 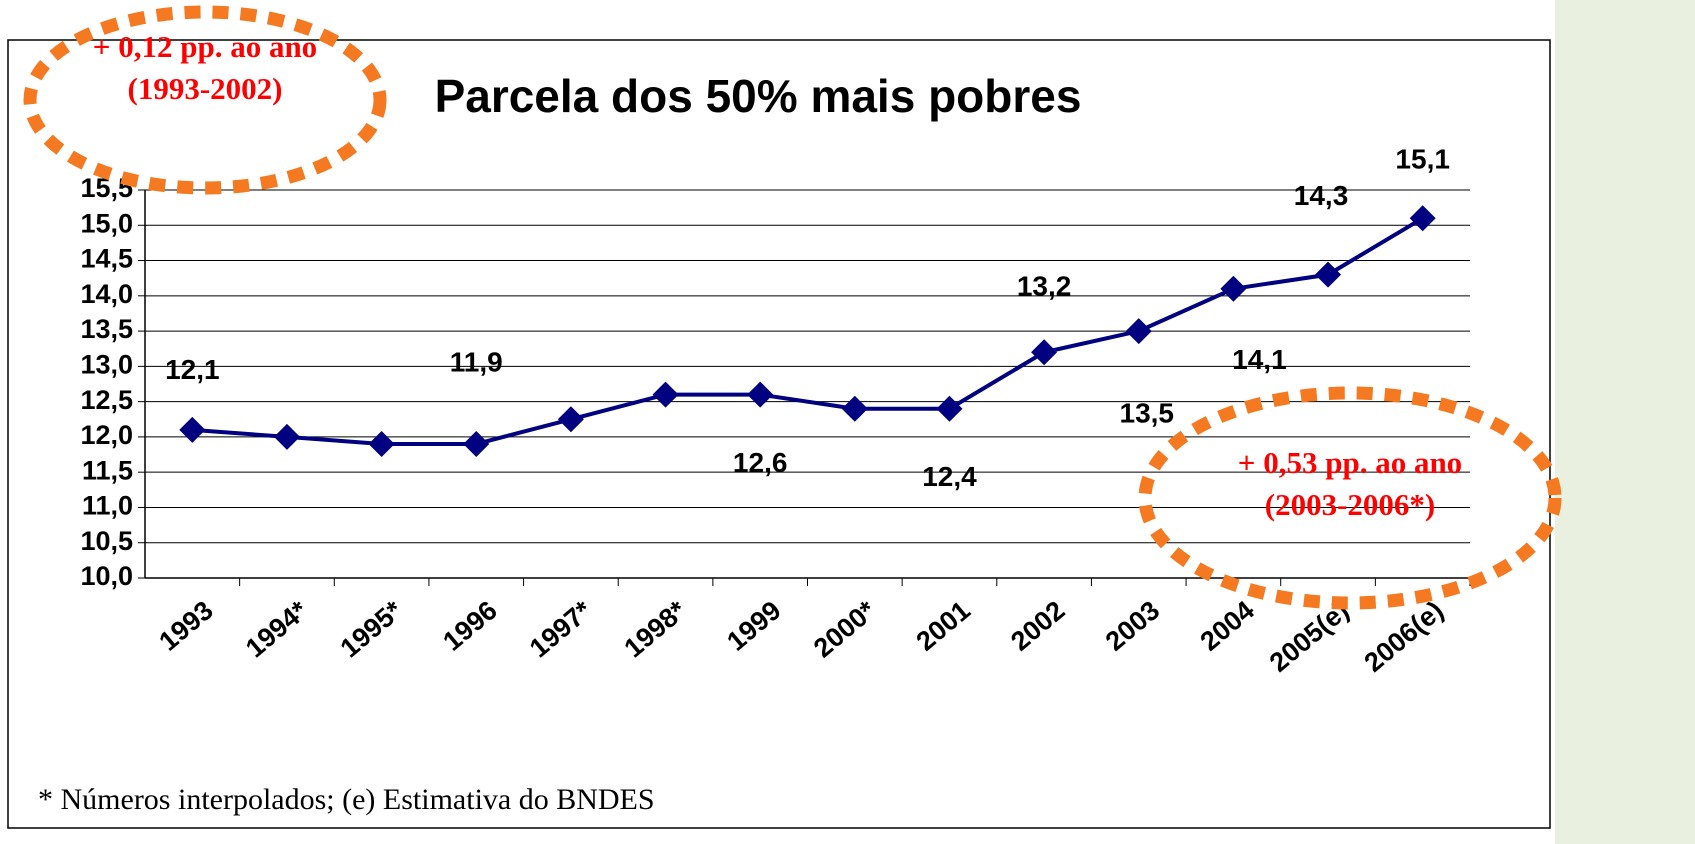 What do you see at coordinates (106, 259) in the screenshot?
I see `y-tick-label: 14,5` at bounding box center [106, 259].